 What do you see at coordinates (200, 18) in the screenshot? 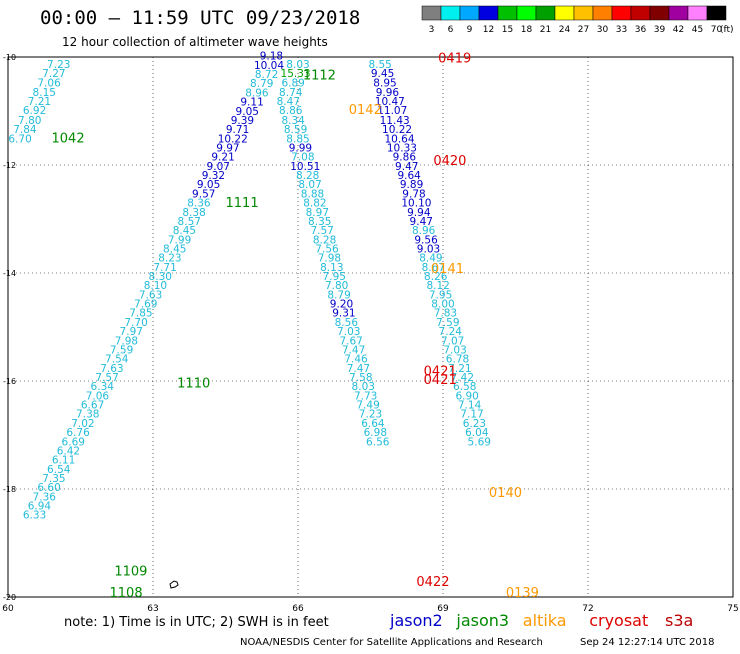
I see `page-title: 00:00 – 11:59 UTC 09/23/2018` at bounding box center [200, 18].